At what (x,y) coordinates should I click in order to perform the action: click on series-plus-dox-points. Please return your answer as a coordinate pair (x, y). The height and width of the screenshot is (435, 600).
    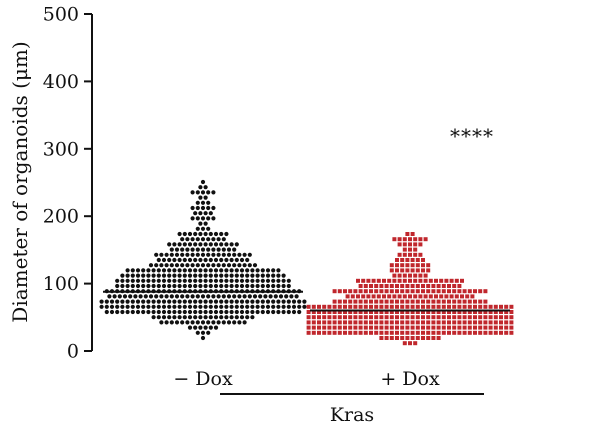
    Looking at the image, I should click on (410, 289).